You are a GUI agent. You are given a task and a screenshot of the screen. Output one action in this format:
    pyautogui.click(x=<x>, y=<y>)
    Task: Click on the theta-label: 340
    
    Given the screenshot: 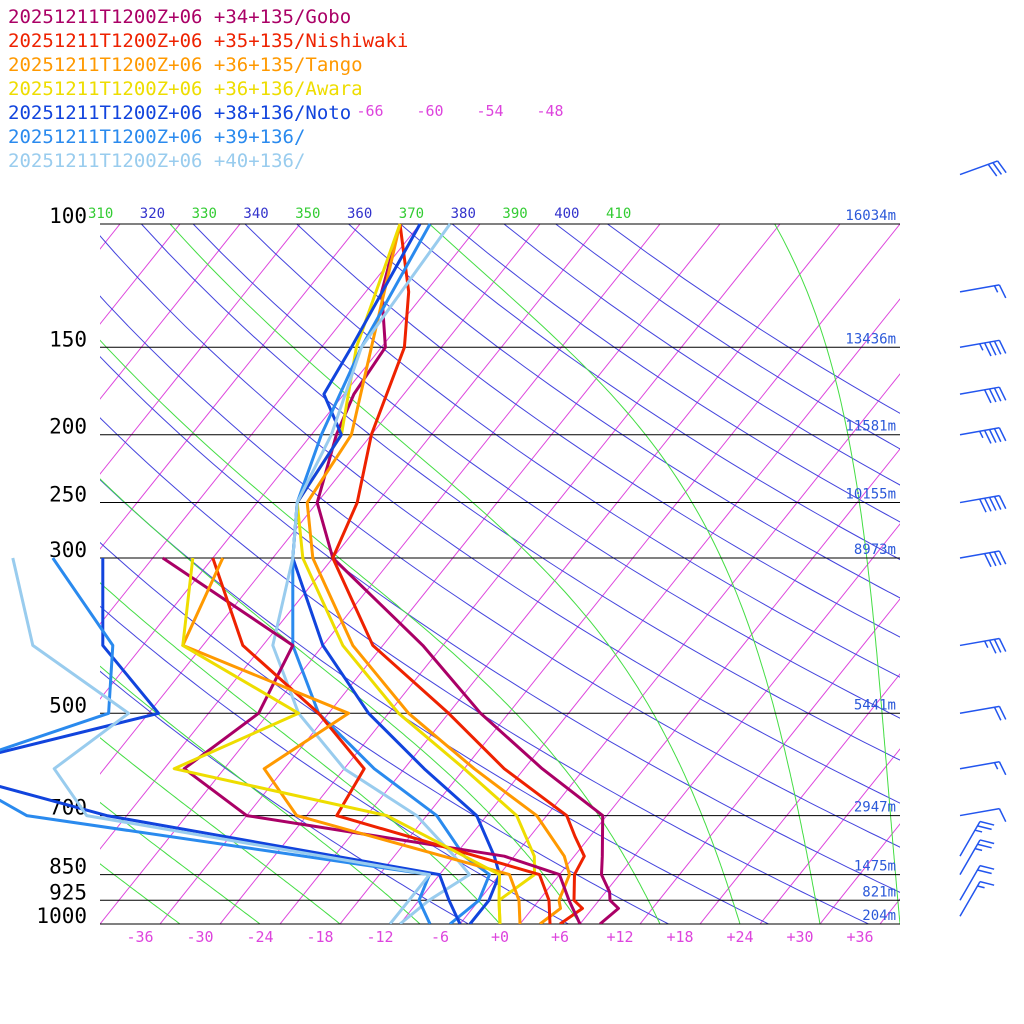 What is the action you would take?
    pyautogui.click(x=255, y=214)
    